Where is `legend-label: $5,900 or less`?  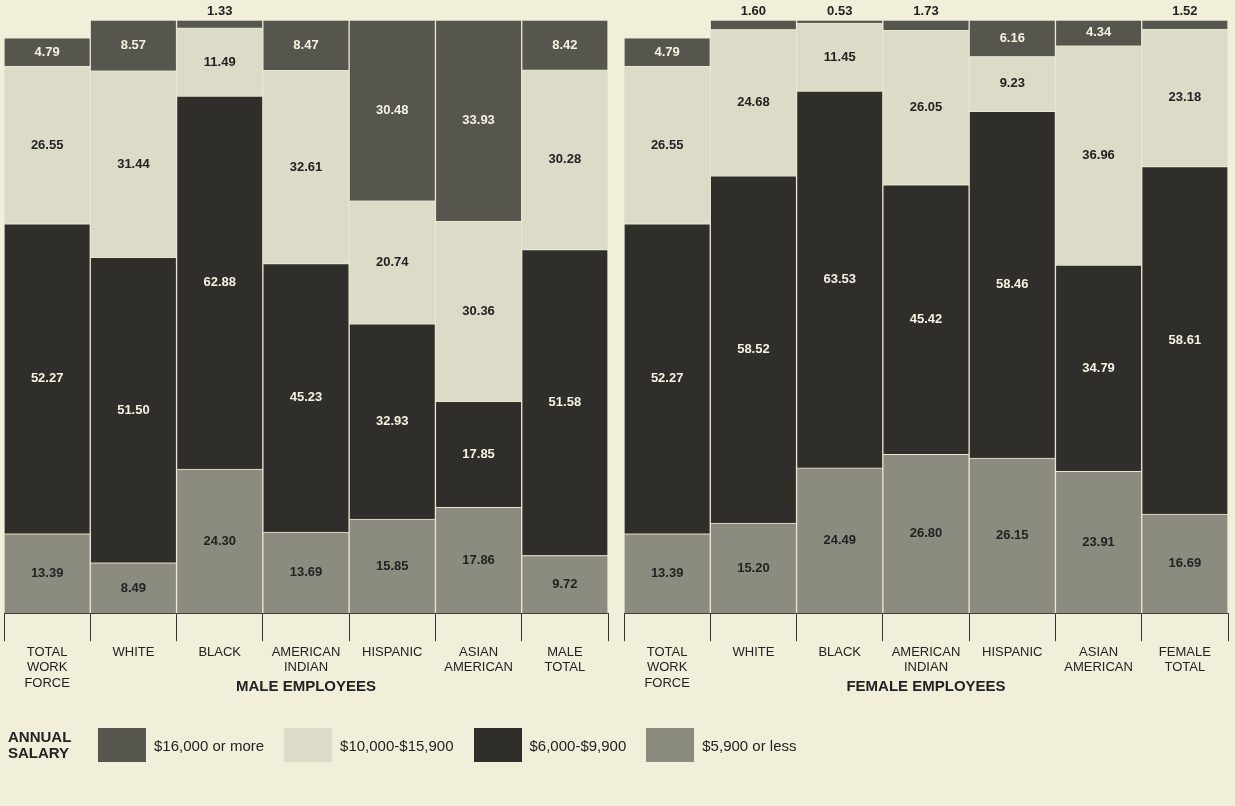
legend-label: $5,900 or less is located at coordinates (749, 745).